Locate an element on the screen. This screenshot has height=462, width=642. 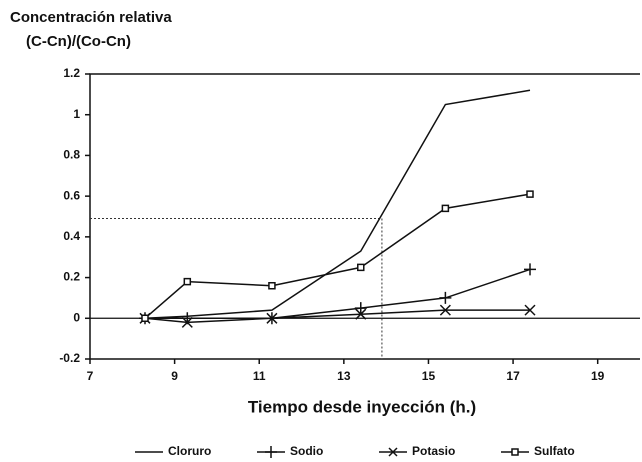
y-tick-label: 0.2 is located at coordinates (71, 277).